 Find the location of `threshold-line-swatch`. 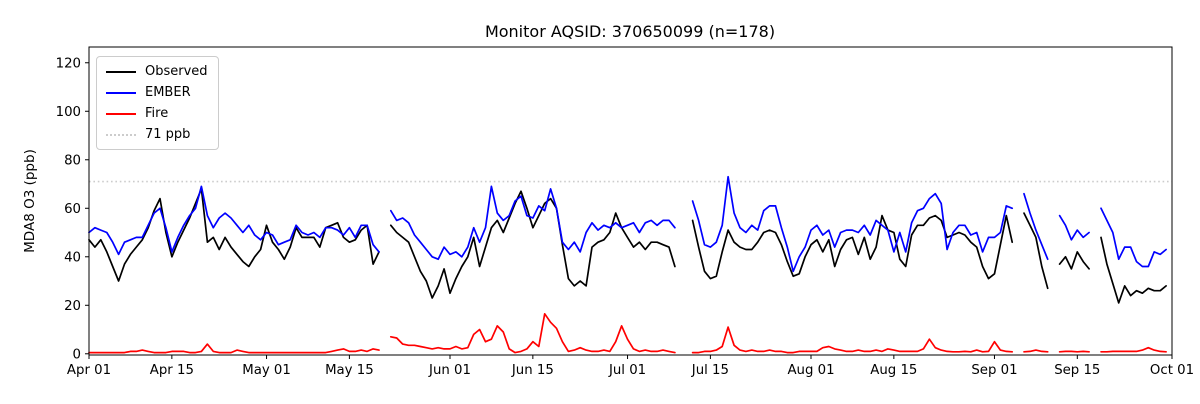

threshold-line-swatch is located at coordinates (121, 135).